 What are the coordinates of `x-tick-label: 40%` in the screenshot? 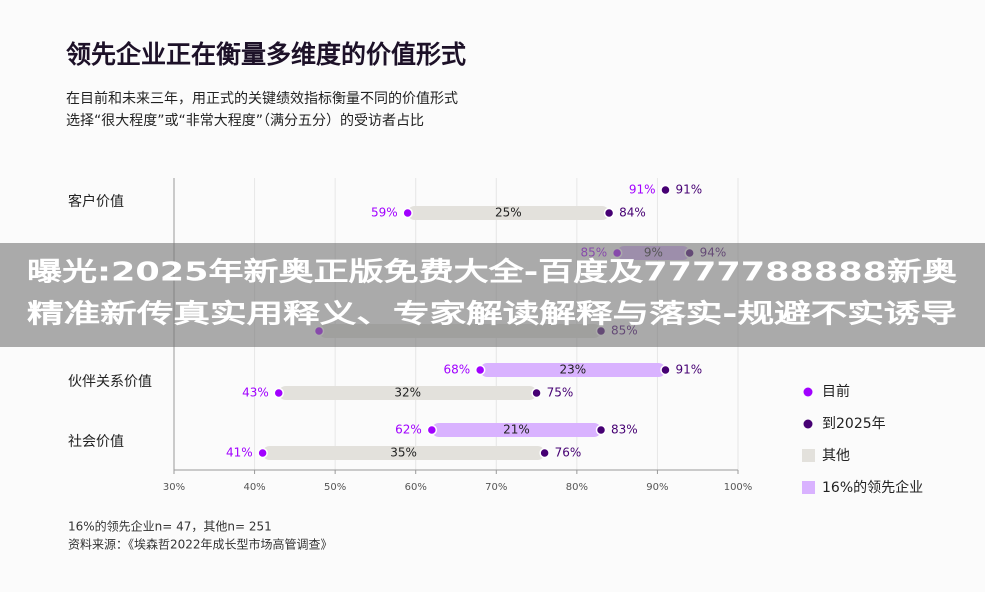 It's located at (254, 487).